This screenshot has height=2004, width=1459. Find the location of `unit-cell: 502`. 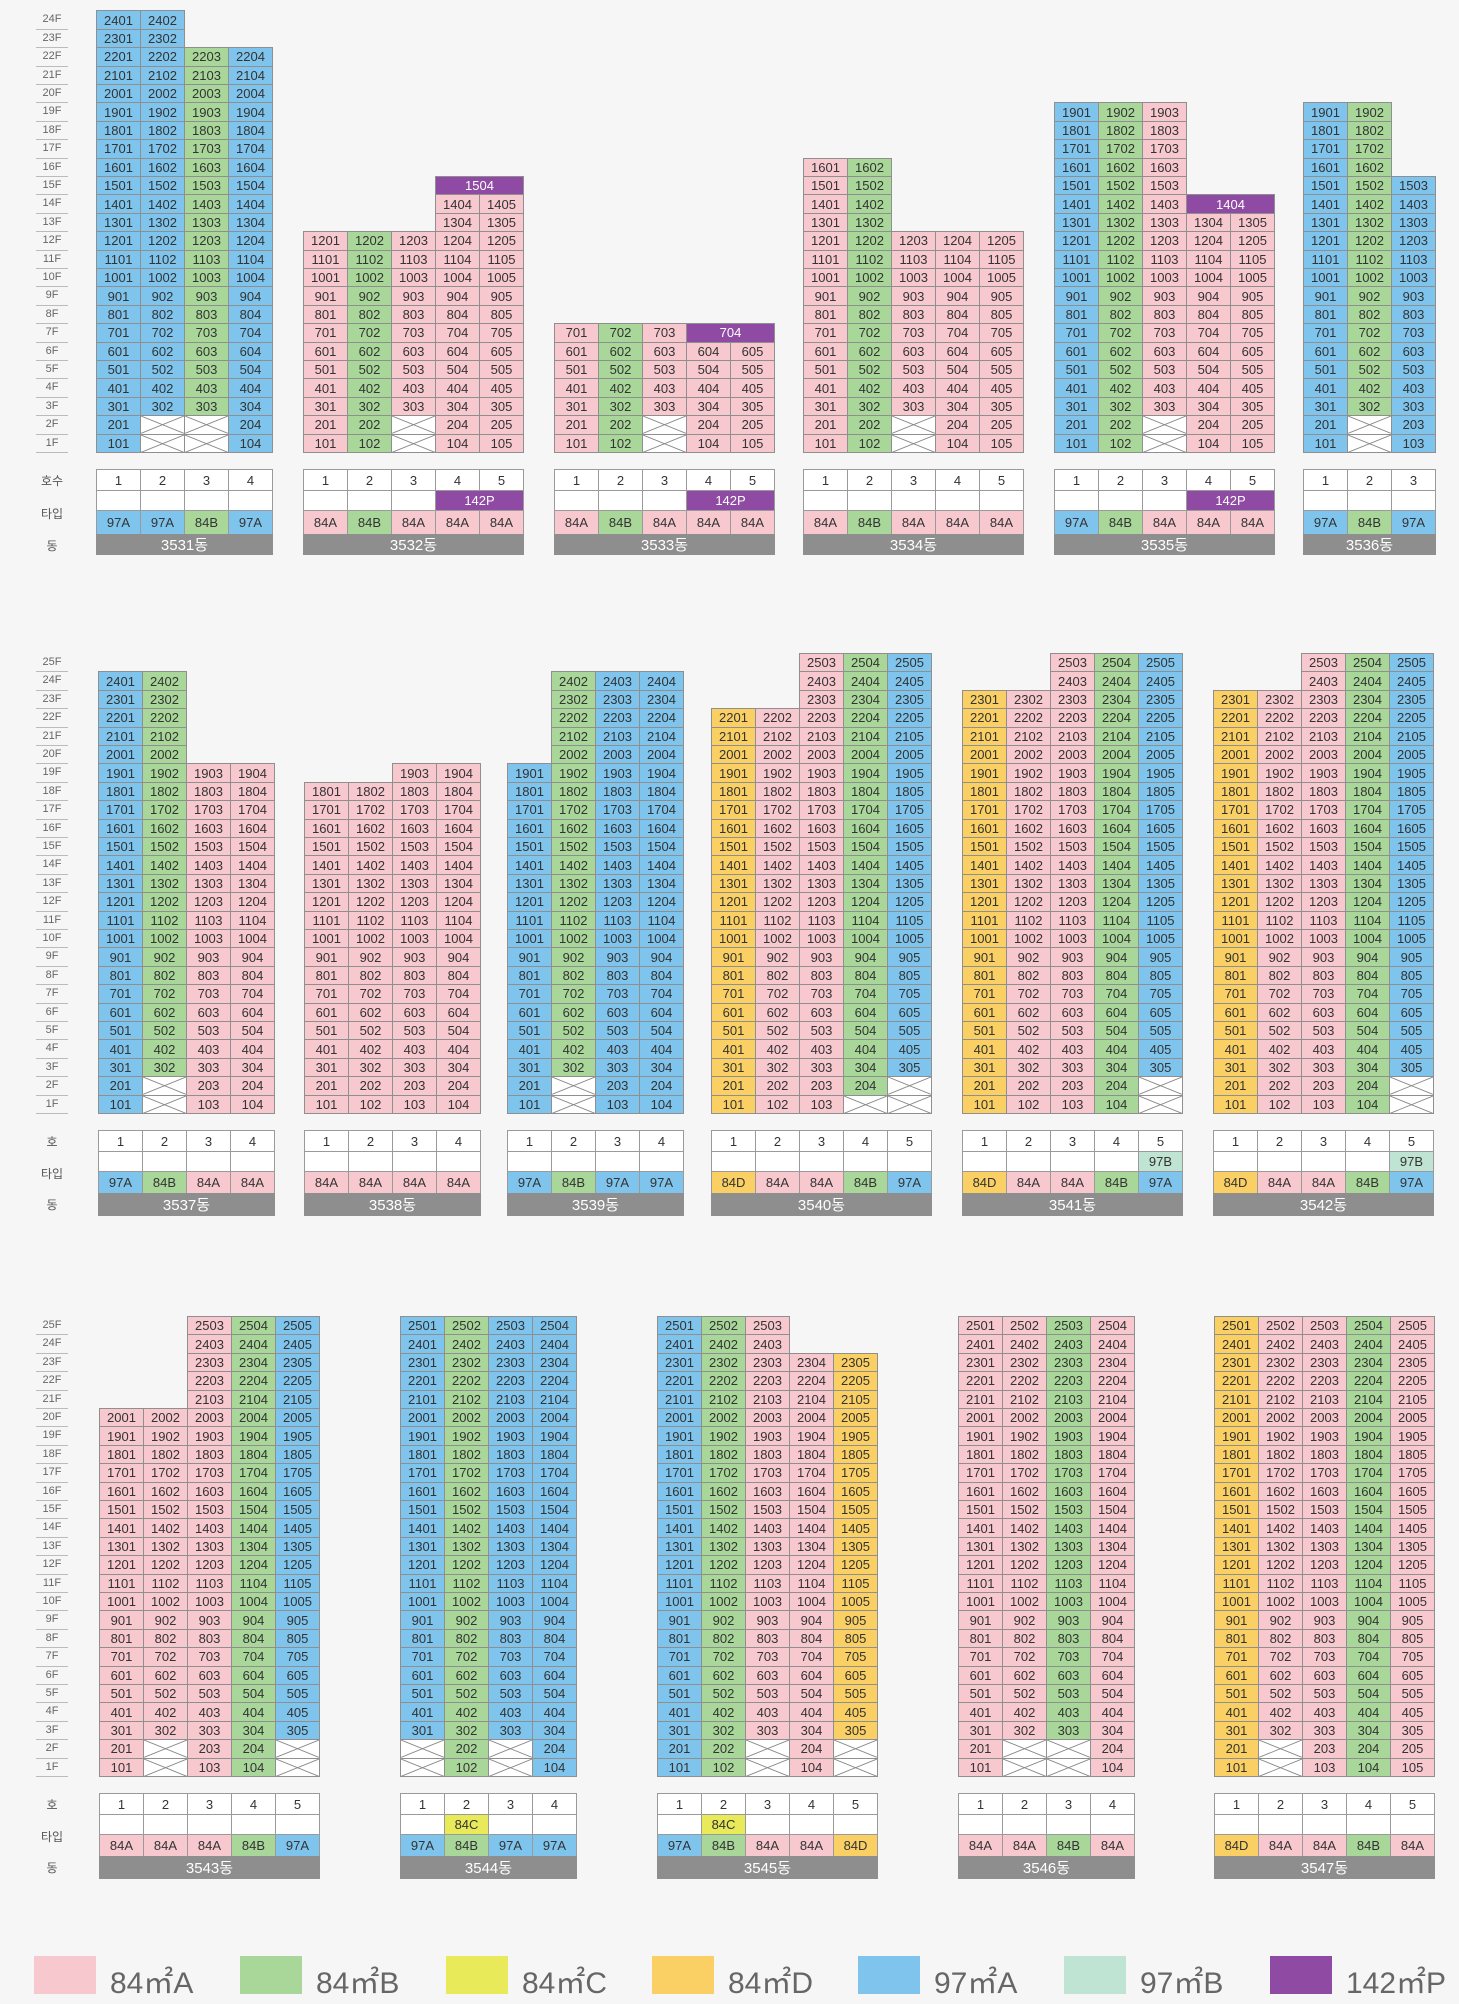

unit-cell: 502 is located at coordinates (162, 370).